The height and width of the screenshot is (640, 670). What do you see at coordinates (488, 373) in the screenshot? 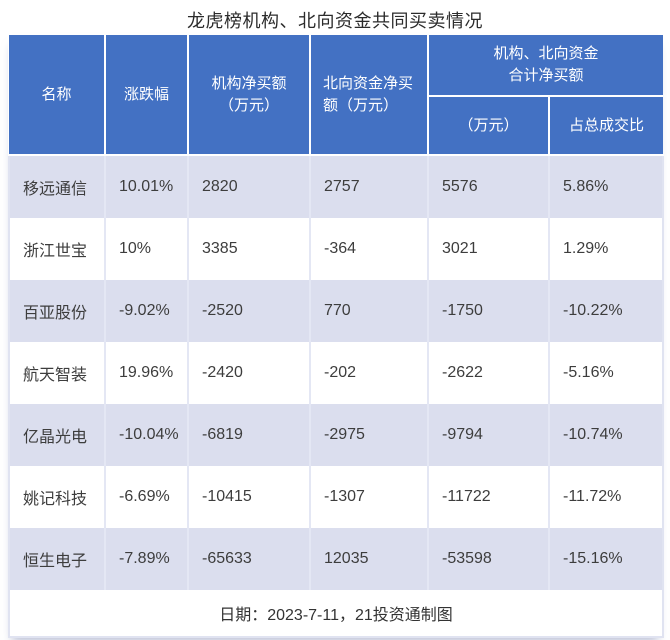
I see `cell-combined-net-buy: -2622` at bounding box center [488, 373].